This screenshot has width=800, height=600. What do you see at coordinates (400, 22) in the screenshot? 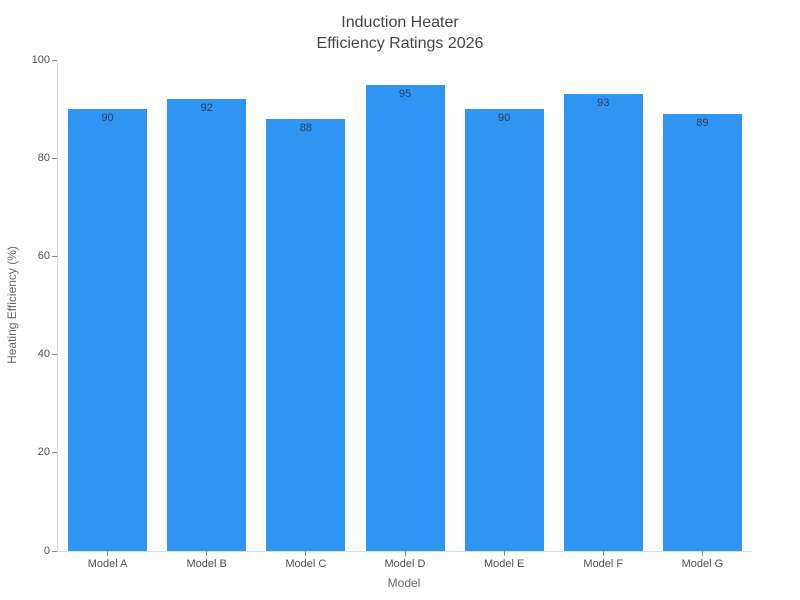
I see `chart-title-line-1: Induction Heater` at bounding box center [400, 22].